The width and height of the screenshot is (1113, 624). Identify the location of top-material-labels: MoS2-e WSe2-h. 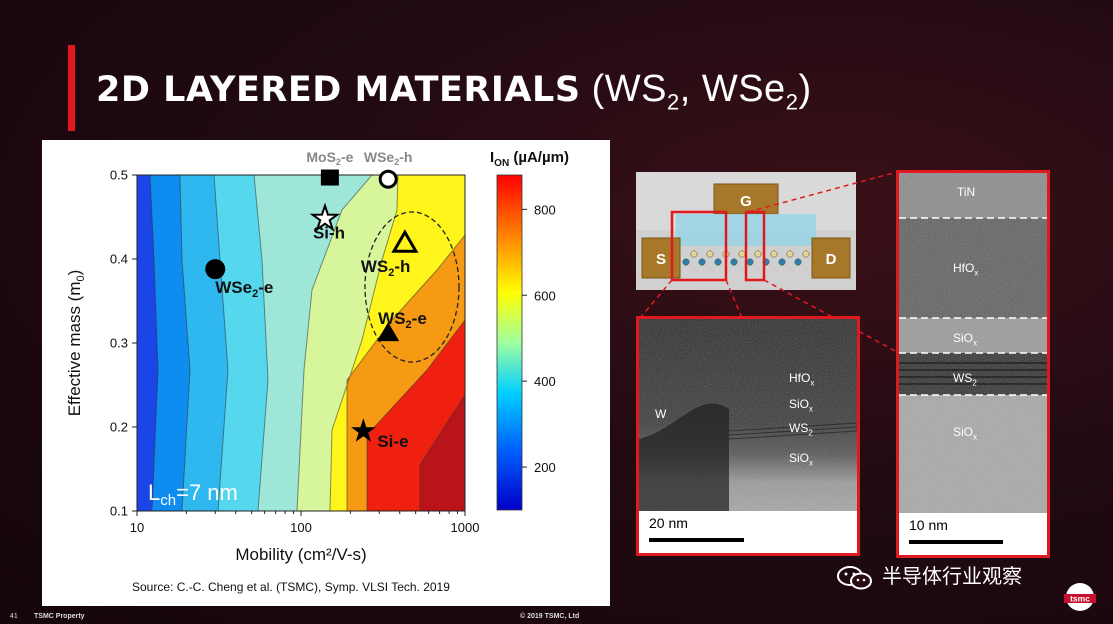
(359, 158).